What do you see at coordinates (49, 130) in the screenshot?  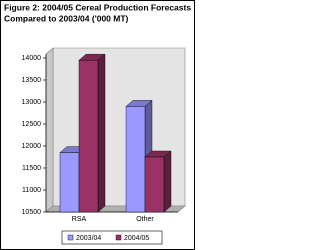 I see `side-wall` at bounding box center [49, 130].